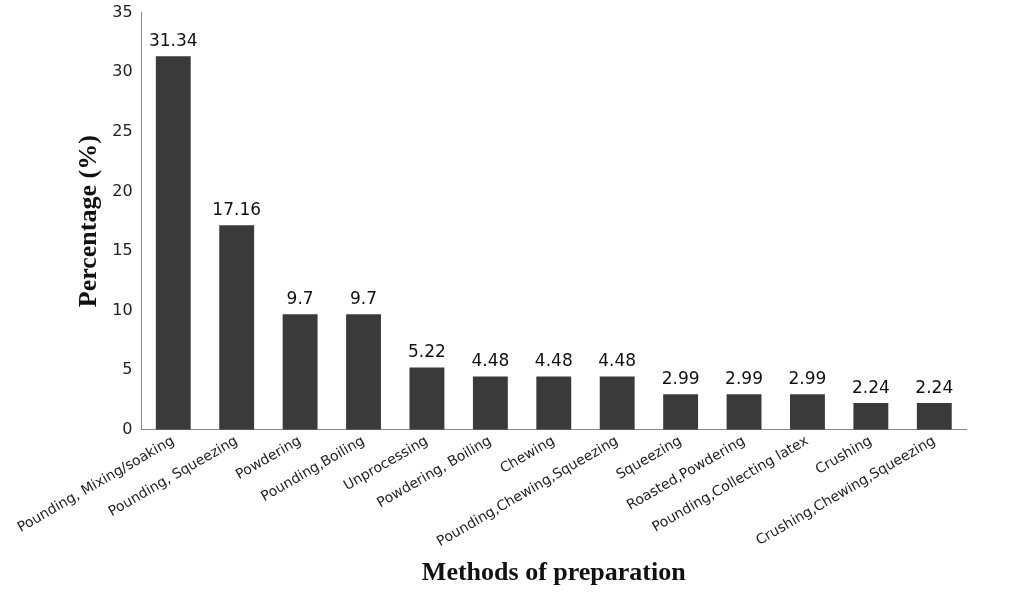 This screenshot has width=1026, height=603. I want to click on y-tick-label: 5, so click(127, 369).